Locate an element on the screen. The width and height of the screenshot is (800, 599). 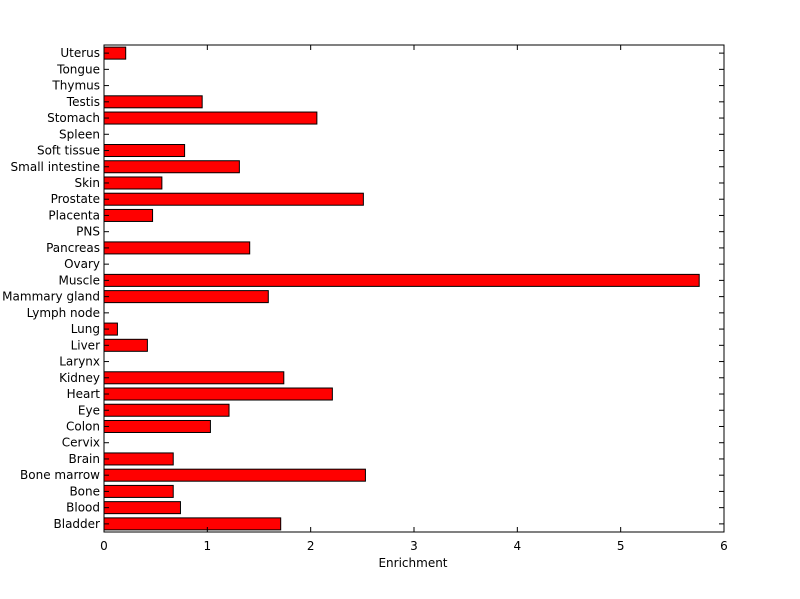
bar-pancreas is located at coordinates (177, 248).